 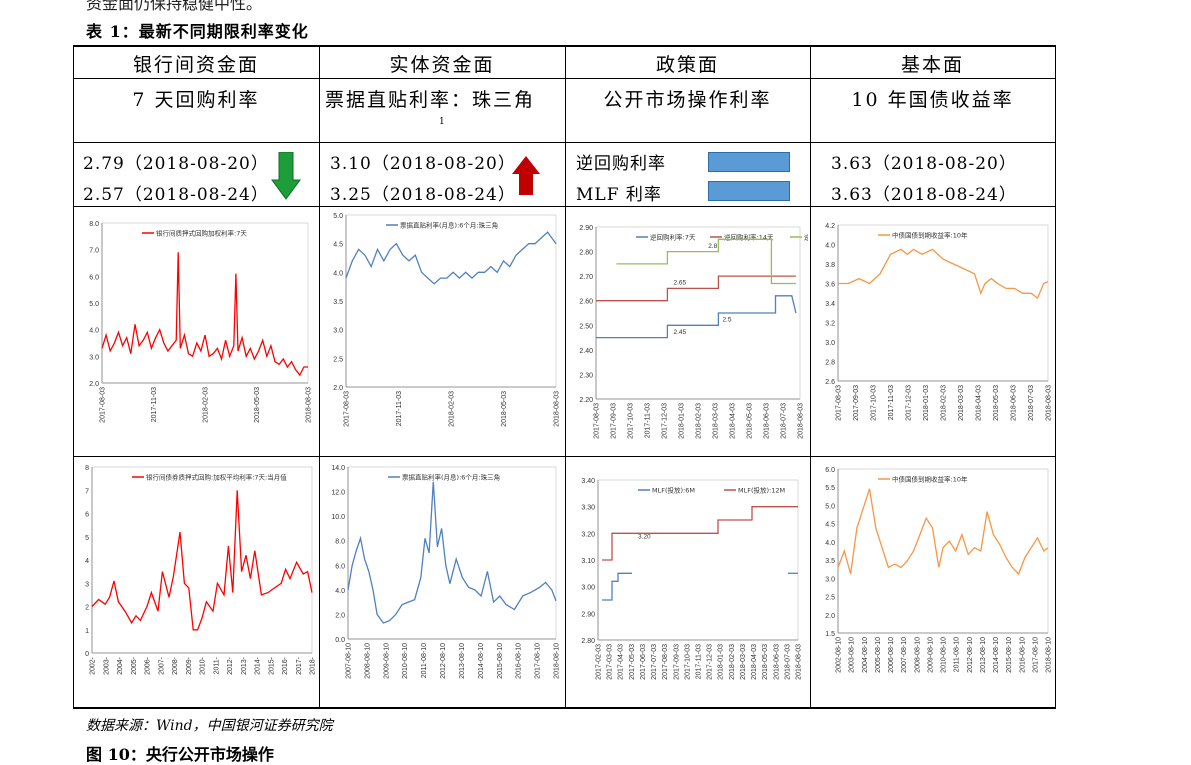 I want to click on subheader-omo: 公开市场操作利率, so click(x=687, y=100).